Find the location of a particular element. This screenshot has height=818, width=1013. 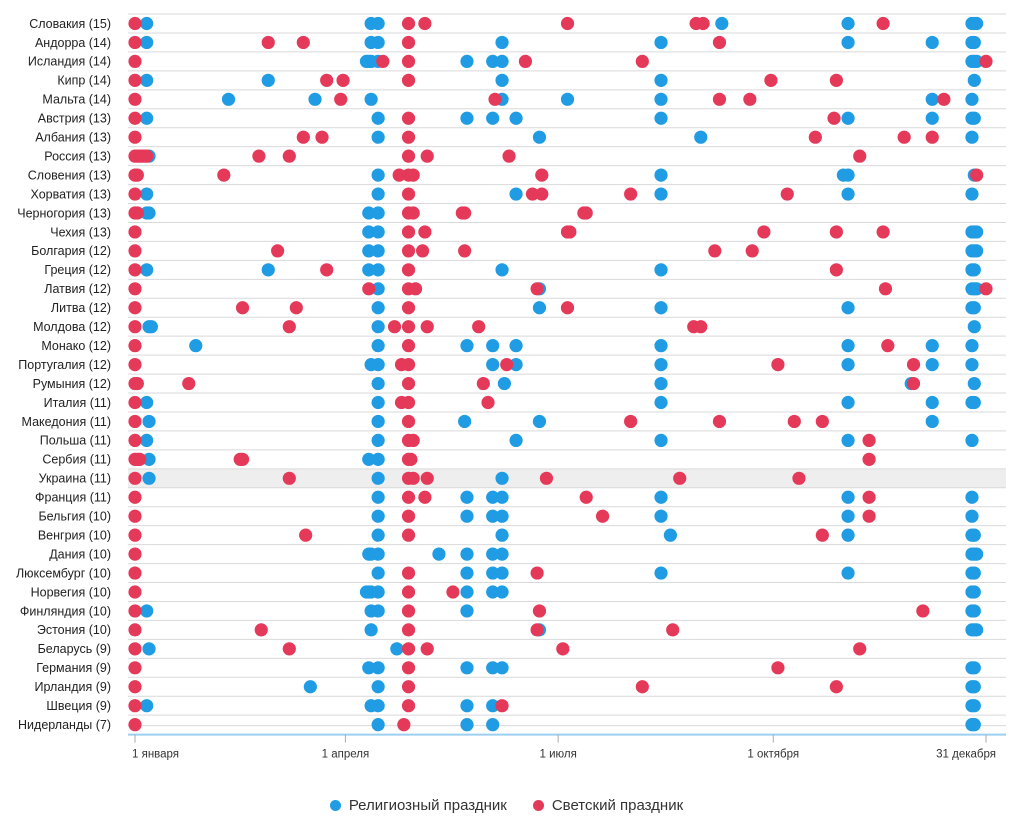

row-label: Кипр (14) is located at coordinates (84, 81).